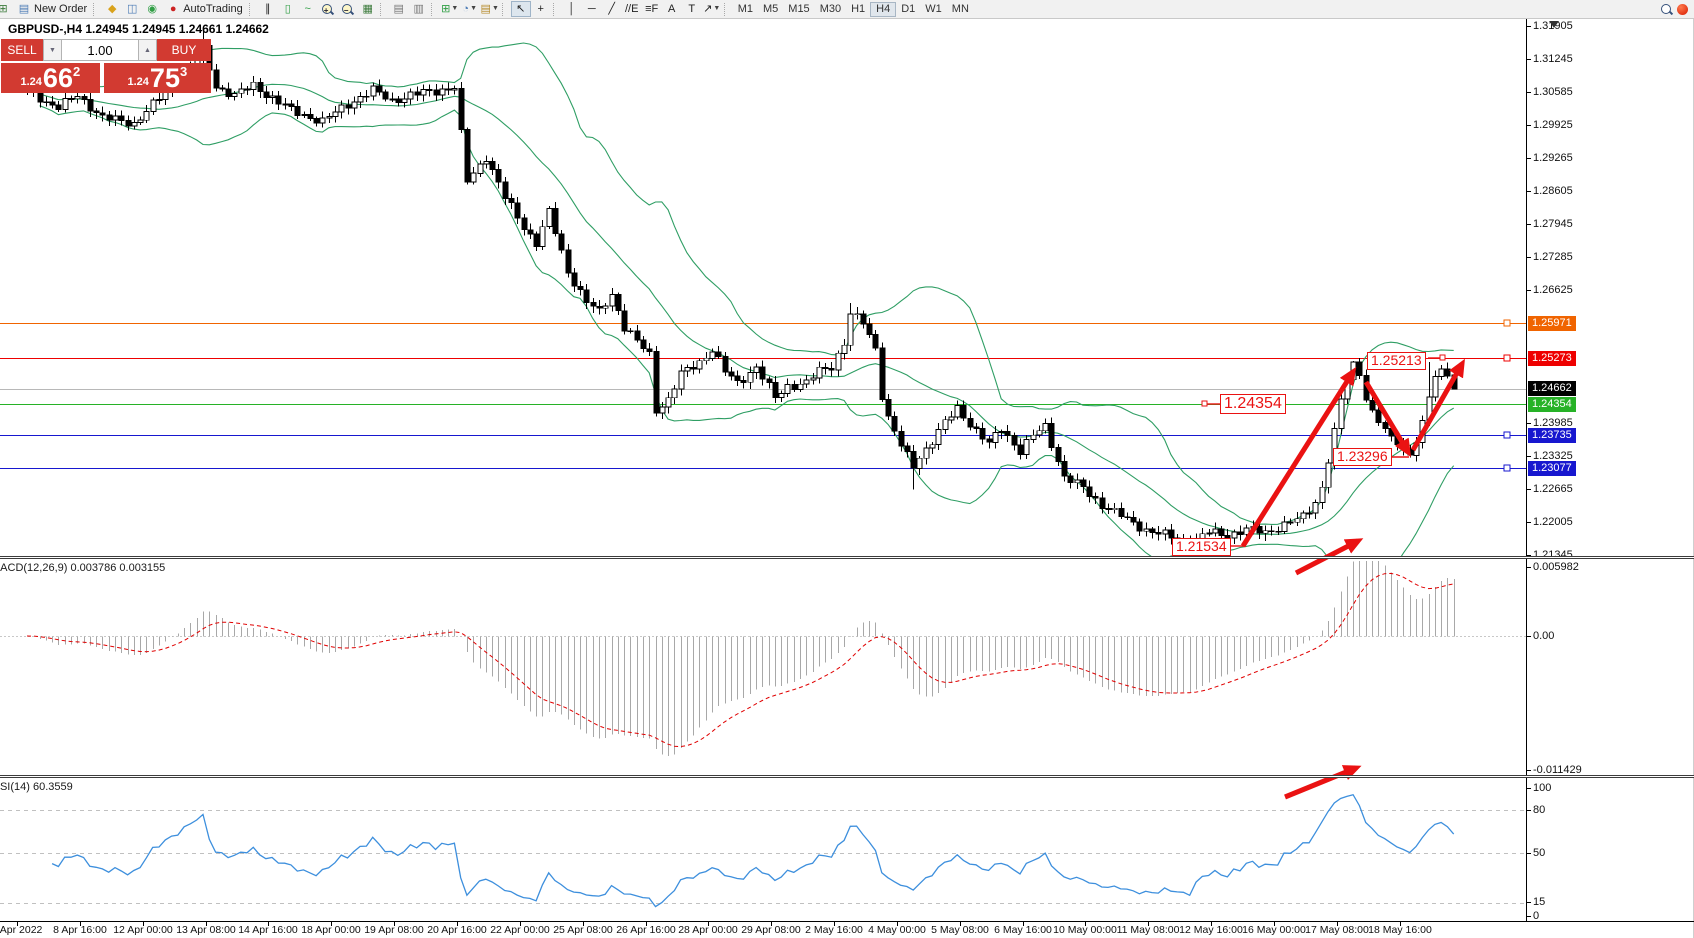 The width and height of the screenshot is (1694, 938). What do you see at coordinates (450, 9) in the screenshot?
I see `add-indicator-dropdown: ⊞ ▼` at bounding box center [450, 9].